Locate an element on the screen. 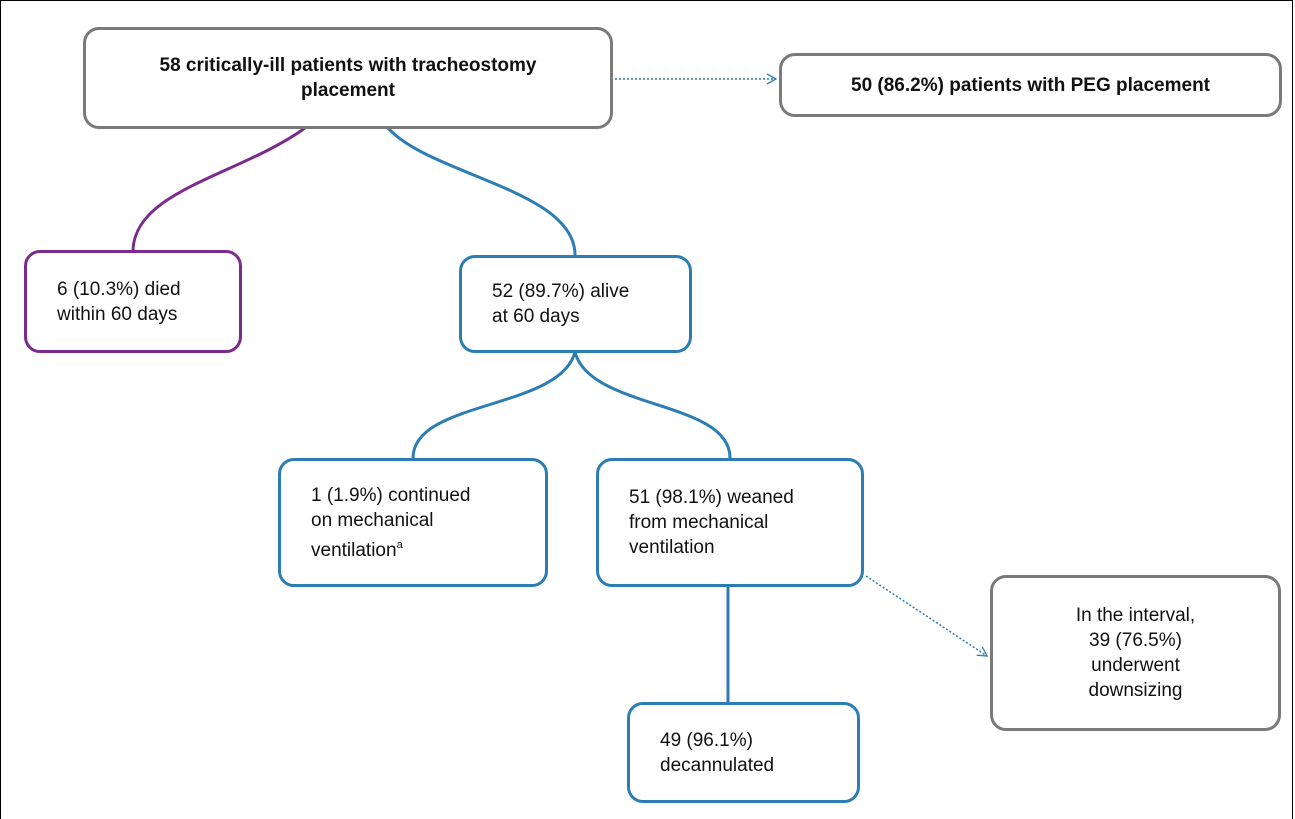 This screenshot has height=819, width=1295. node-text: 49 (96.1%) is located at coordinates (706, 740).